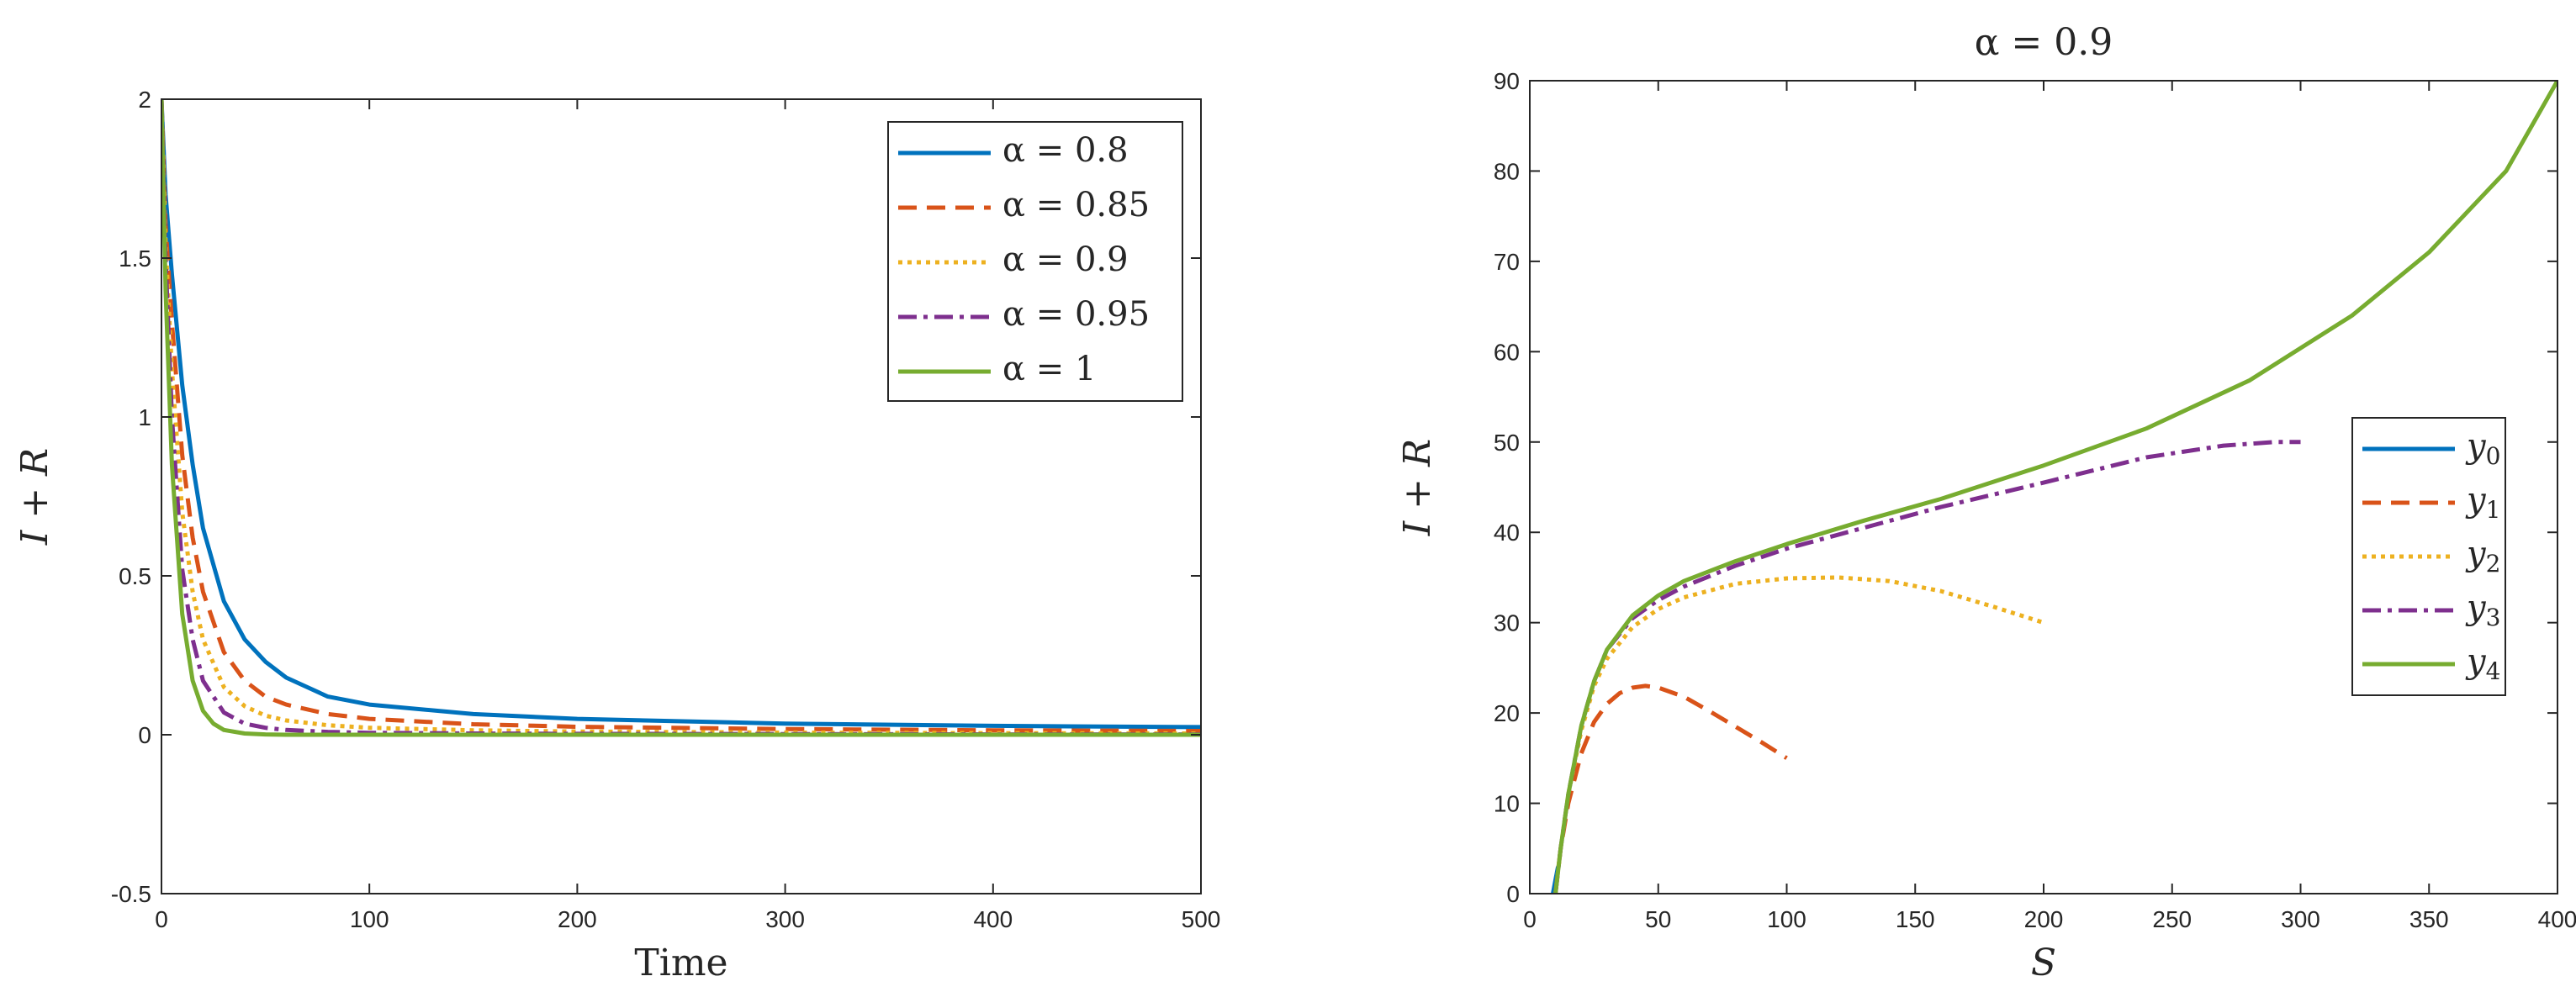 This screenshot has width=2576, height=992. What do you see at coordinates (2172, 919) in the screenshot?
I see `x-tick-label: 250` at bounding box center [2172, 919].